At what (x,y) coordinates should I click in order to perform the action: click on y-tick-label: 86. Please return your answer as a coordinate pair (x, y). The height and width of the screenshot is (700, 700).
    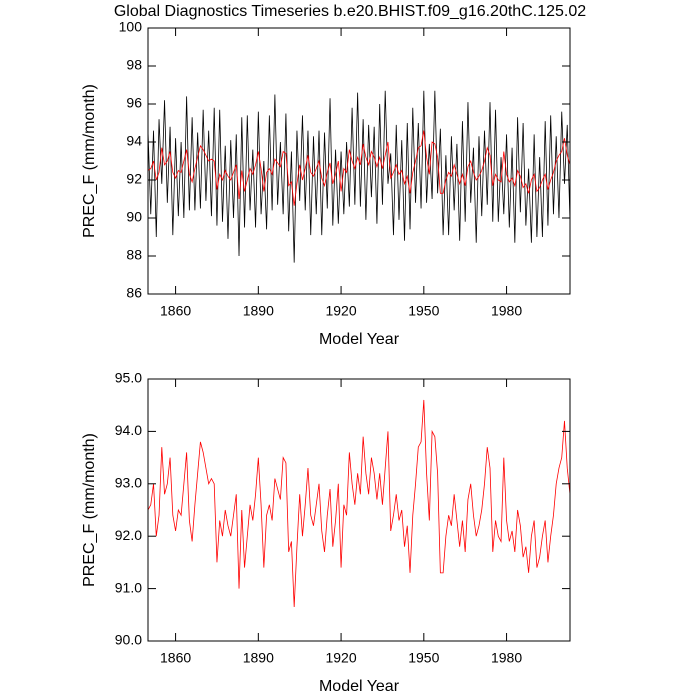
    Looking at the image, I should click on (134, 293).